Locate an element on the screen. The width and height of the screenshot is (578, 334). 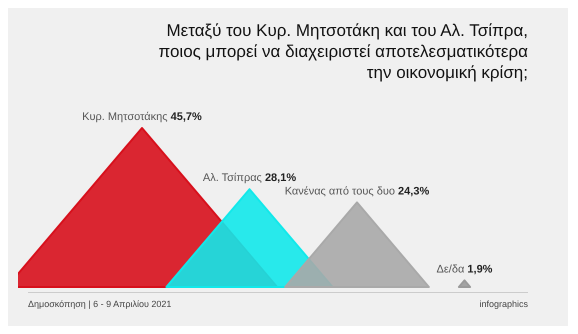
category-label: Κανένας από τους δυο is located at coordinates (341, 191).